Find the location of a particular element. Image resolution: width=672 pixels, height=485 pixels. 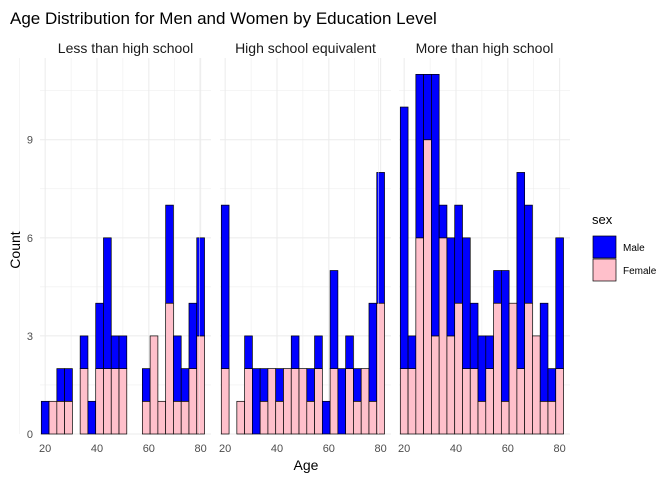

legend-label-male: Male is located at coordinates (634, 248).